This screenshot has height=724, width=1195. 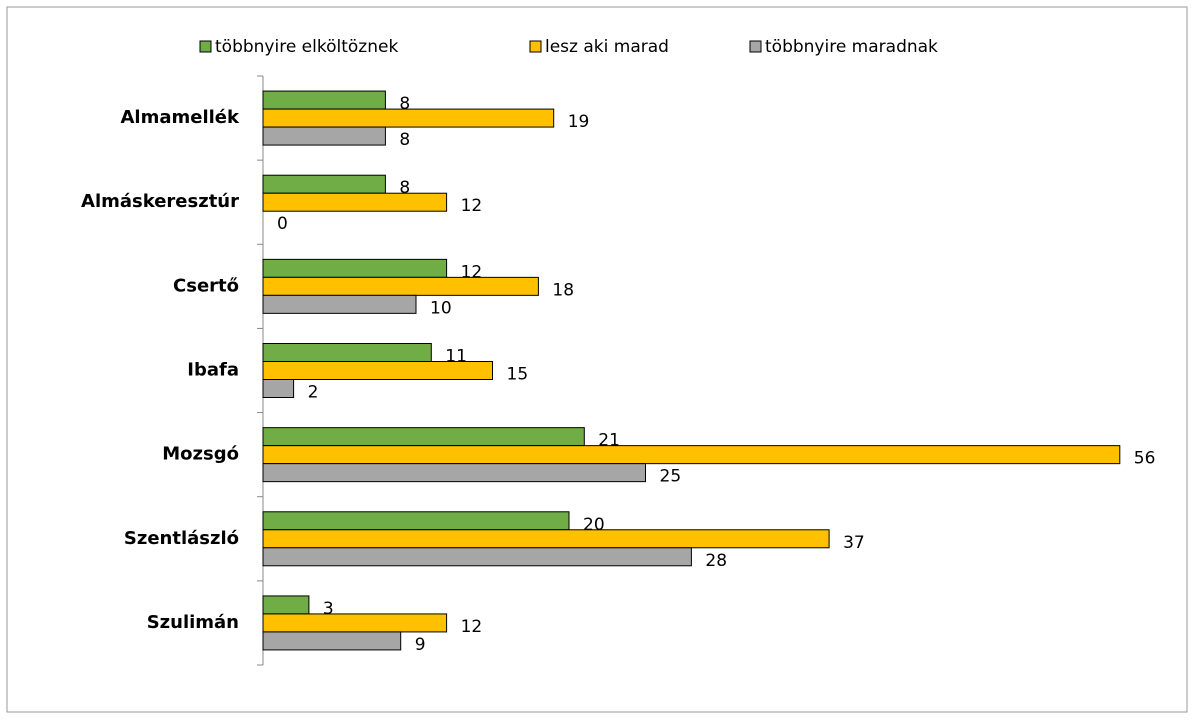 What do you see at coordinates (181, 117) in the screenshot?
I see `category-label: Almamellék` at bounding box center [181, 117].